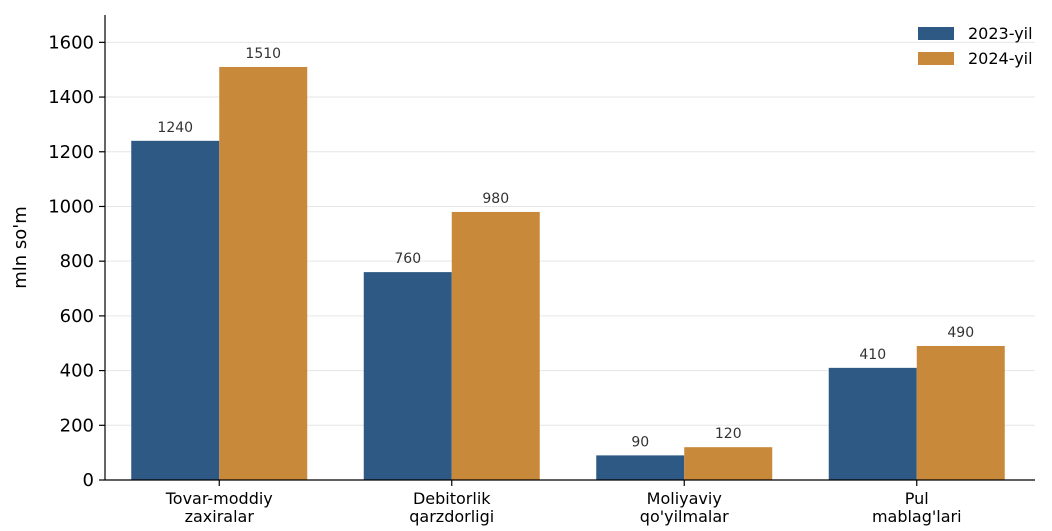  I want to click on legend-label: 2023-yil, so click(1000, 33).